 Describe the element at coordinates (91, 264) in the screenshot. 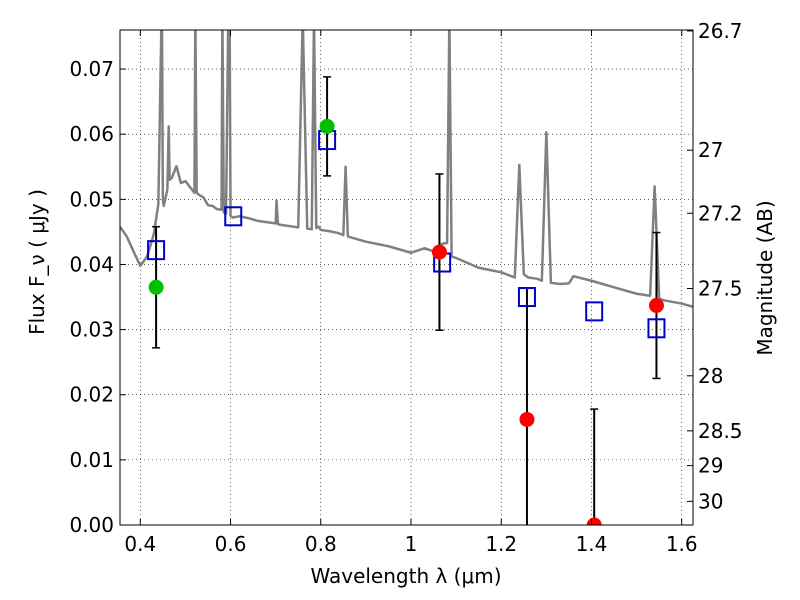

I see `y-tick-label: 0.04` at that location.